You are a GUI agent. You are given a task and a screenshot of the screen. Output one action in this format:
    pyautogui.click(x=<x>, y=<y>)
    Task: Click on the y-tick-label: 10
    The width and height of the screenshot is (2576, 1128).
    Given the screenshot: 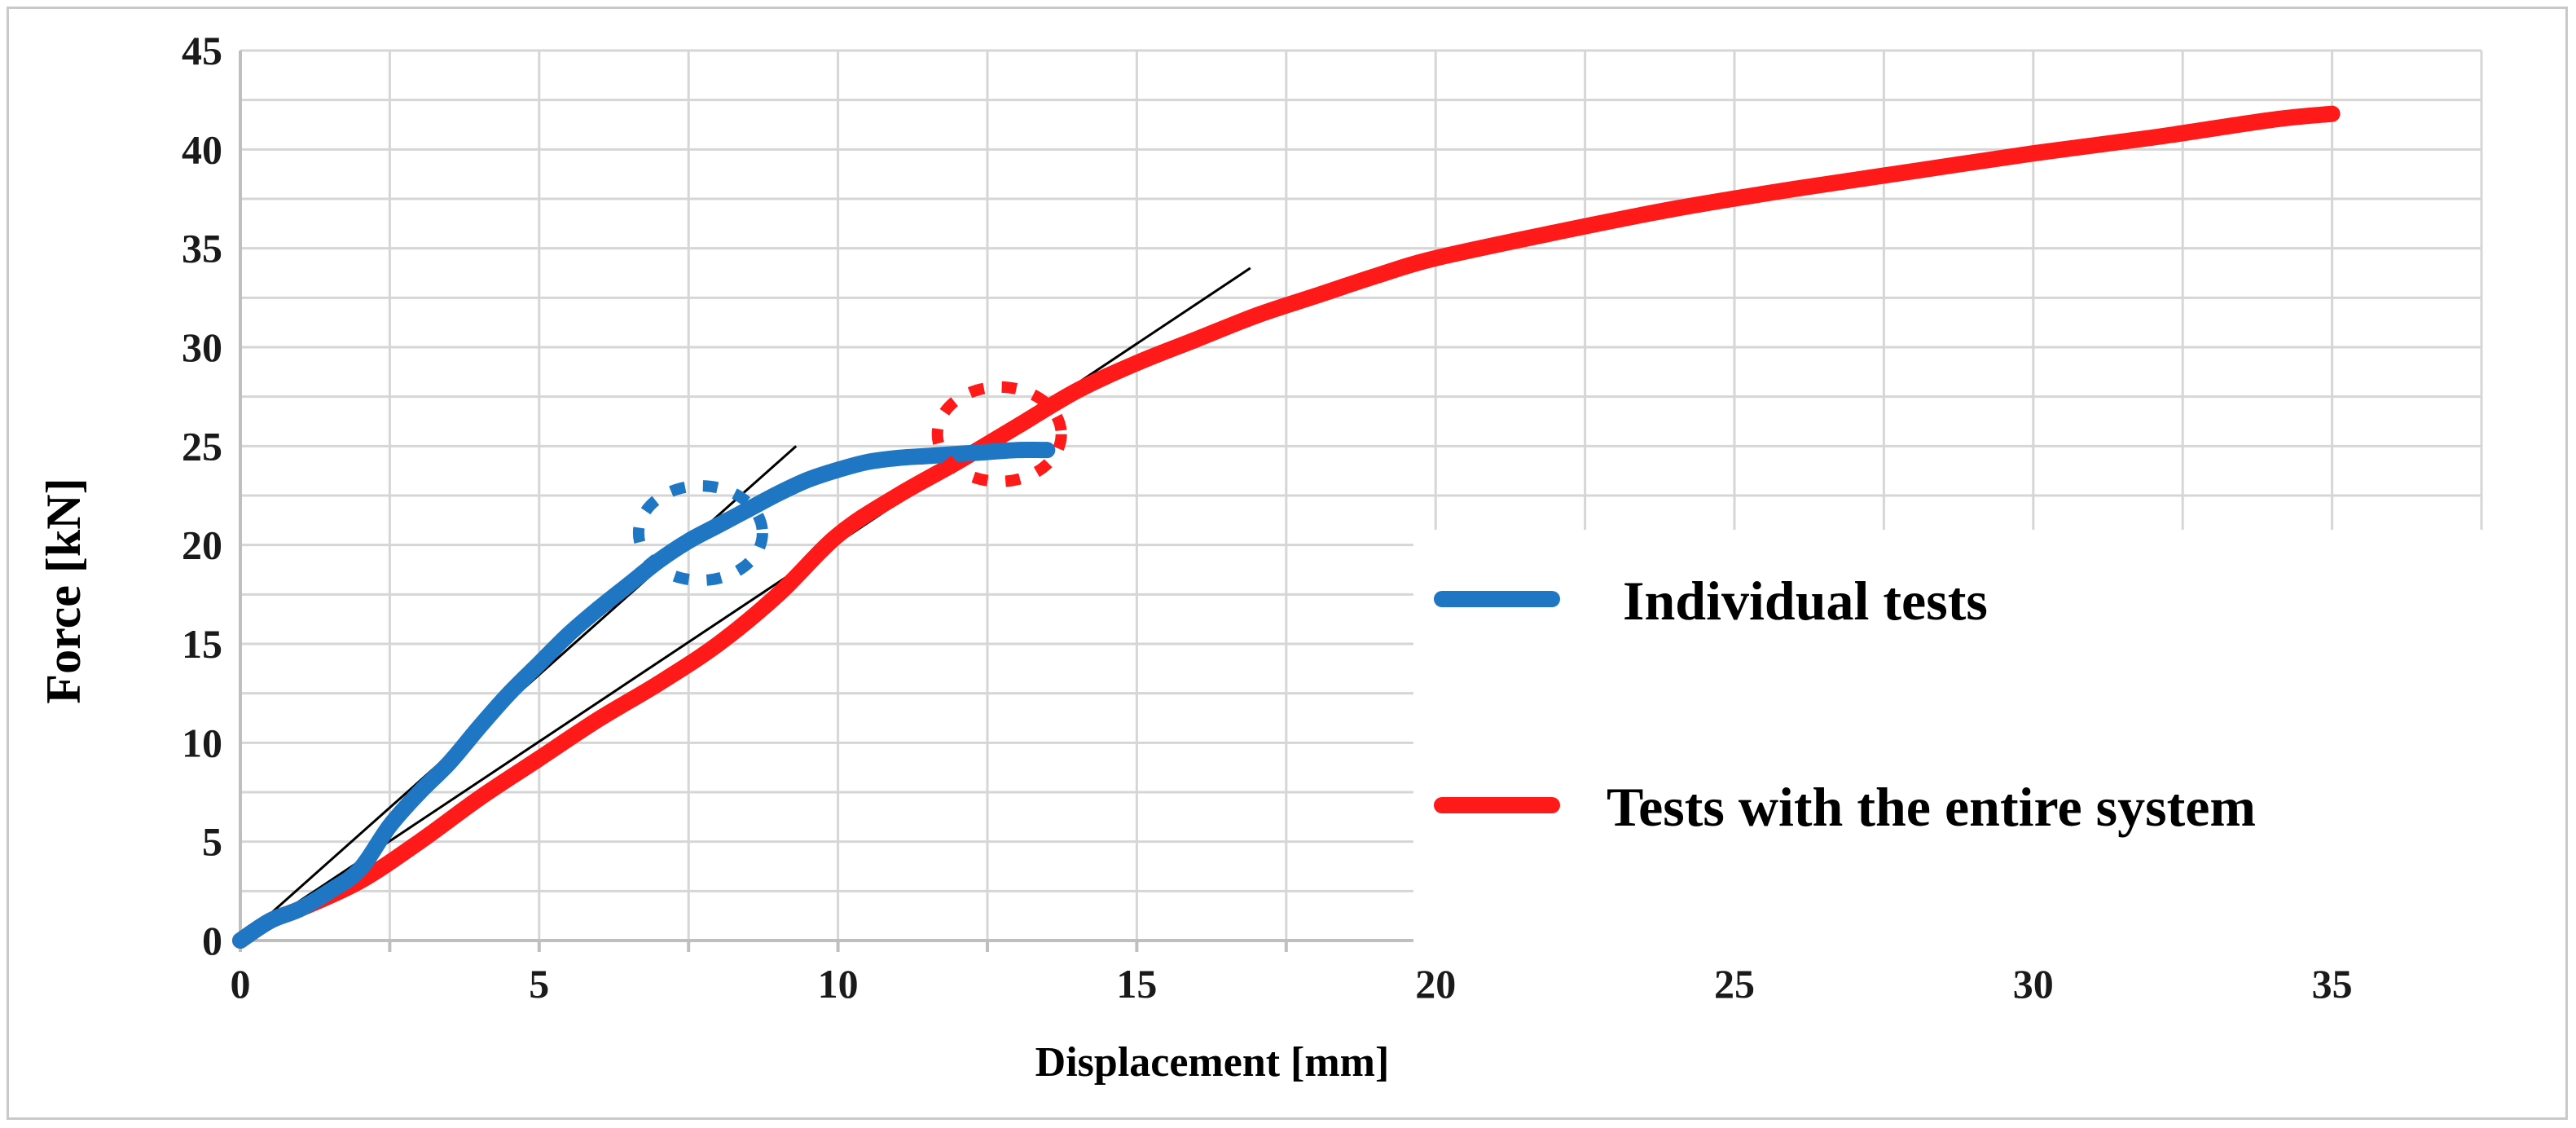 What is the action you would take?
    pyautogui.click(x=202, y=743)
    